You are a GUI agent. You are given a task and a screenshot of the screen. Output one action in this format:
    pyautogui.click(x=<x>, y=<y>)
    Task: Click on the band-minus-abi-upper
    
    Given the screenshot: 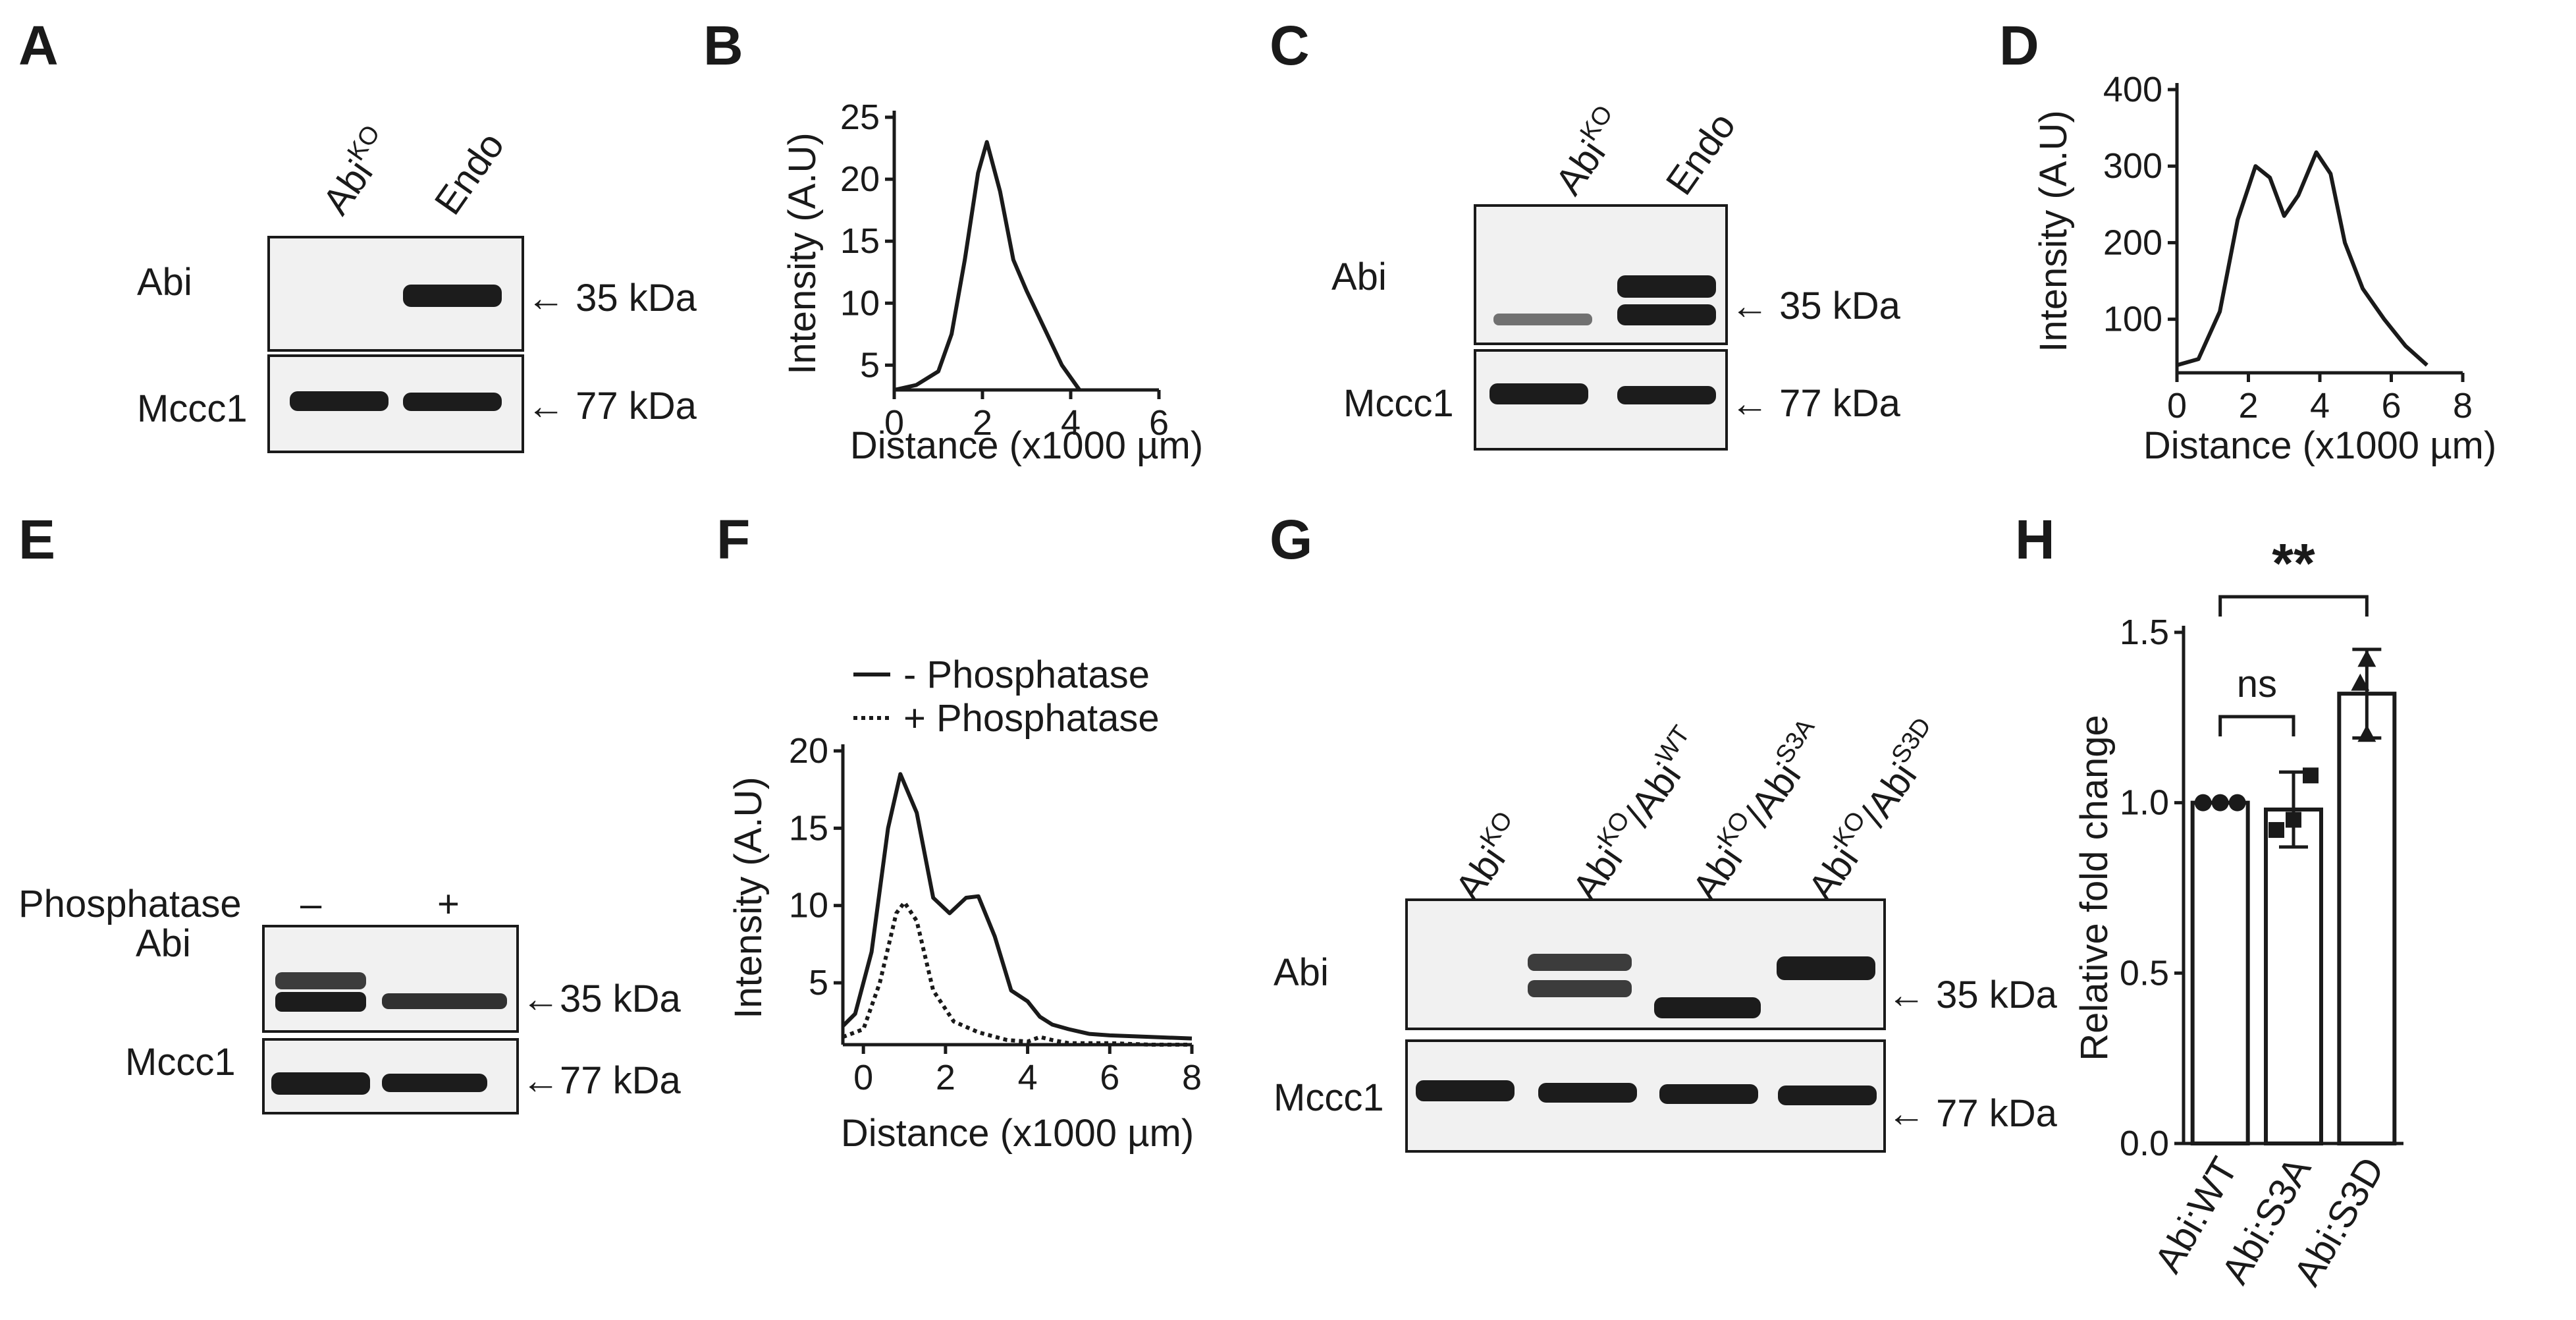 What is the action you would take?
    pyautogui.click(x=320, y=980)
    